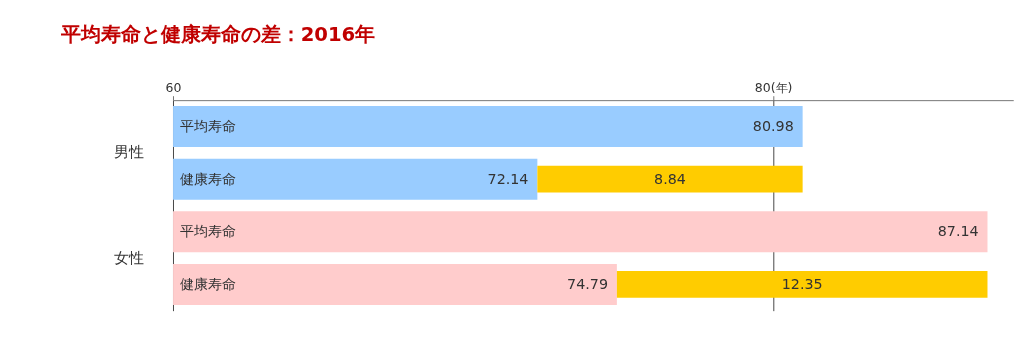 Image resolution: width=1024 pixels, height=361 pixels. What do you see at coordinates (217, 35) in the screenshot?
I see `chart-title: 平均寿命と健康寿命の差：2016年` at bounding box center [217, 35].